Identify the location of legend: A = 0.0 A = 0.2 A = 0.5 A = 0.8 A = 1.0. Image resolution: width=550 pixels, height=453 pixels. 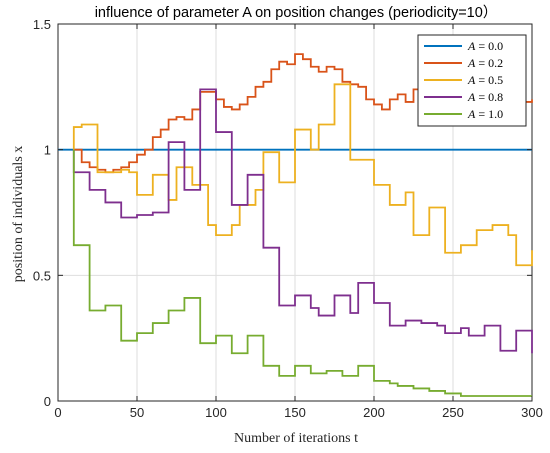
(472, 80).